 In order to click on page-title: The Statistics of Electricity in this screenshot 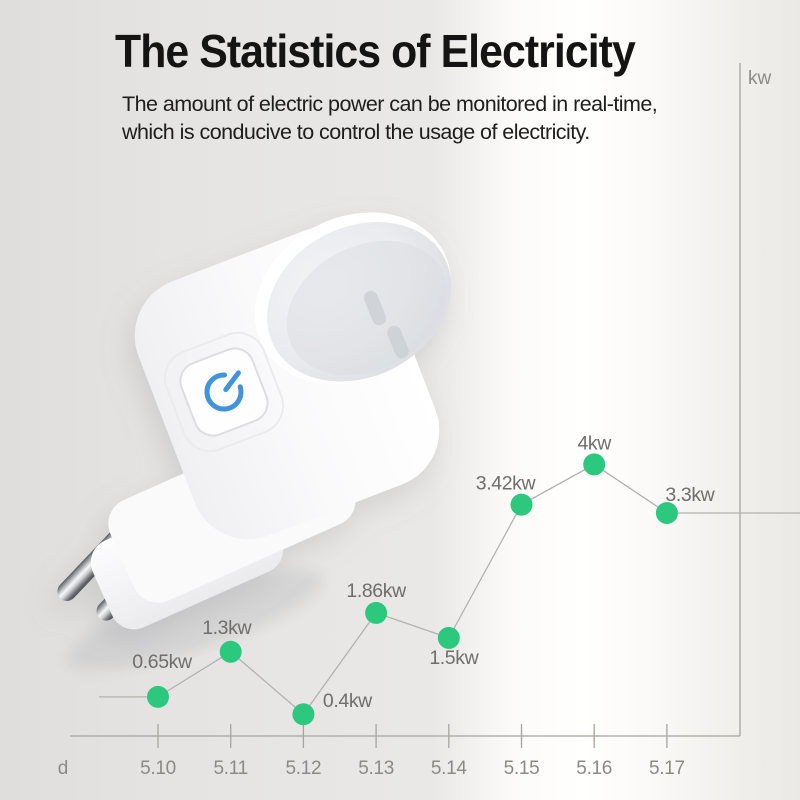, I will do `click(375, 51)`.